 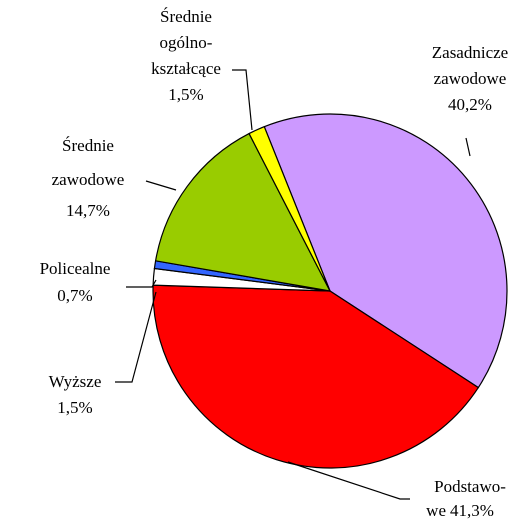 I want to click on value-label: 0,7%, so click(x=74, y=295).